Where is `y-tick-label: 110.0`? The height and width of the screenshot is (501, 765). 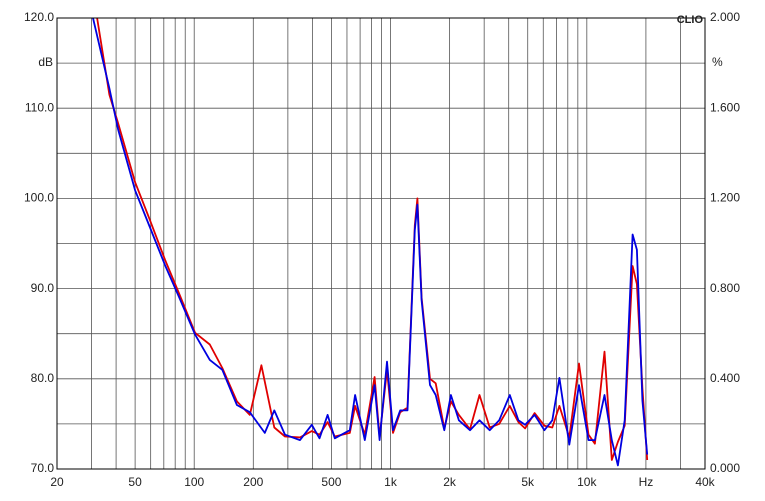
y-tick-label: 110.0 is located at coordinates (39, 107).